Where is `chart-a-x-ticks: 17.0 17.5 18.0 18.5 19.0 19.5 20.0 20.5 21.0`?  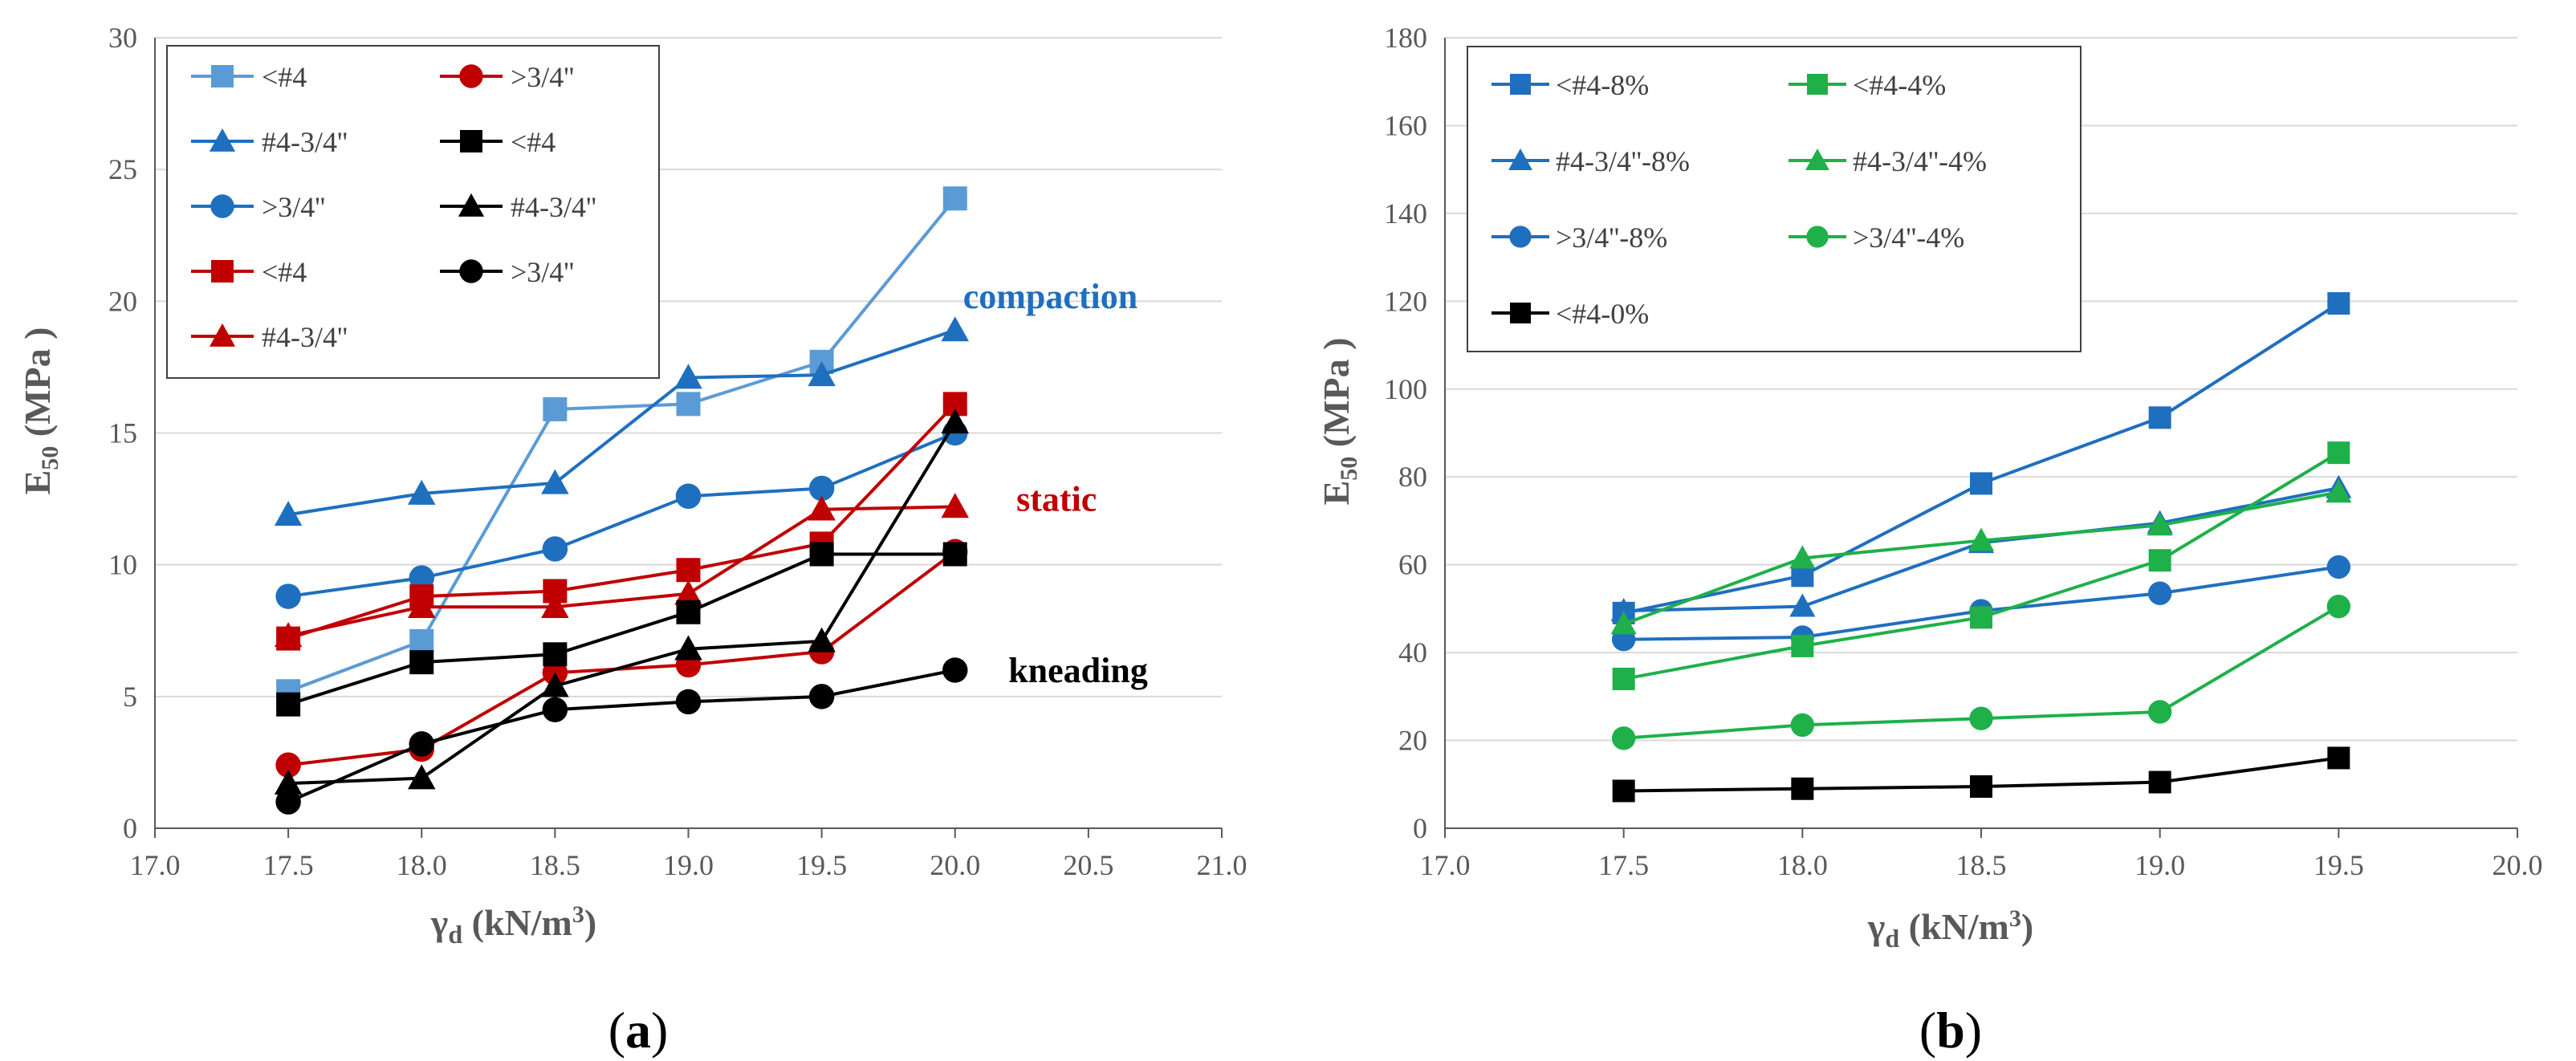
chart-a-x-ticks: 17.0 17.5 18.0 18.5 19.0 19.5 20.0 20.5 21.0 is located at coordinates (688, 865).